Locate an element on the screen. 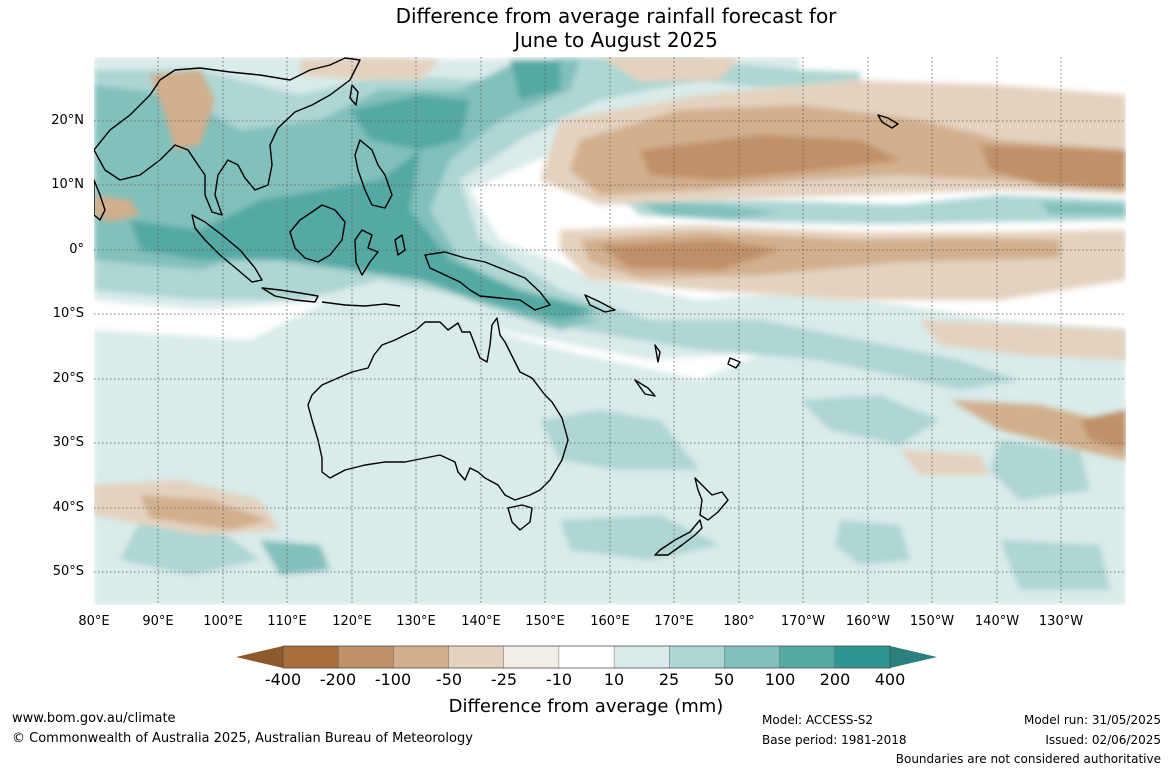 The height and width of the screenshot is (770, 1173). colorbar-label: -400 is located at coordinates (283, 679).